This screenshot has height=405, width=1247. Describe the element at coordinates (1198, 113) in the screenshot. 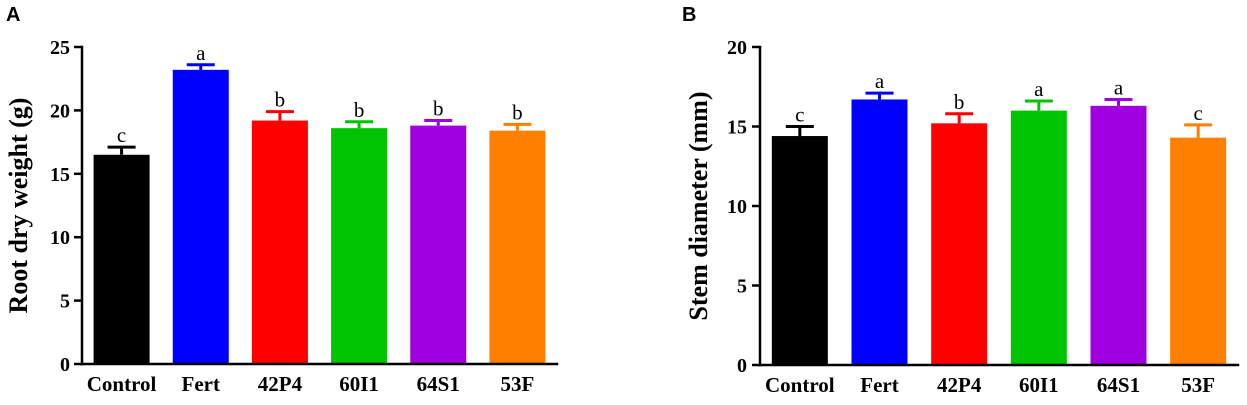

I see `significance-letter-53f: c` at that location.